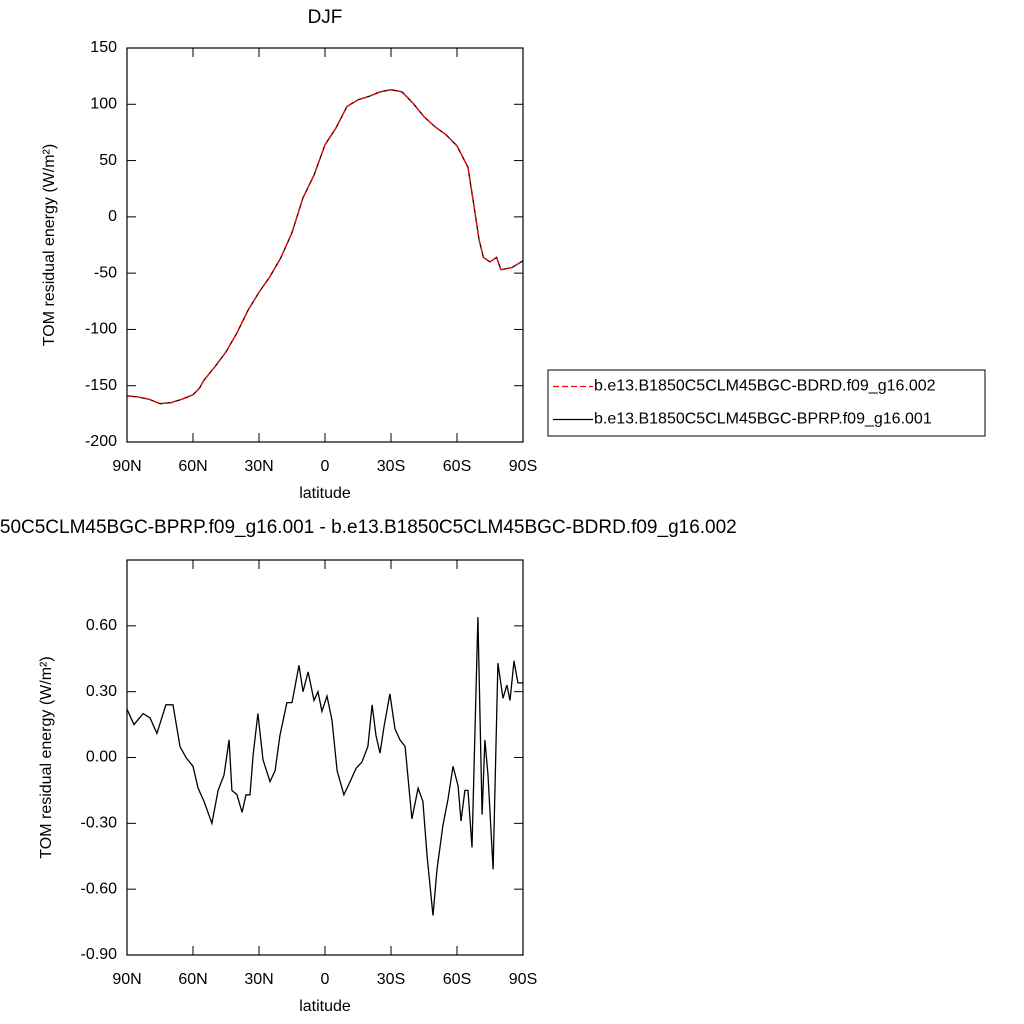 Image resolution: width=1024 pixels, height=1024 pixels. Describe the element at coordinates (101, 441) in the screenshot. I see `y-tick-label: -200` at that location.